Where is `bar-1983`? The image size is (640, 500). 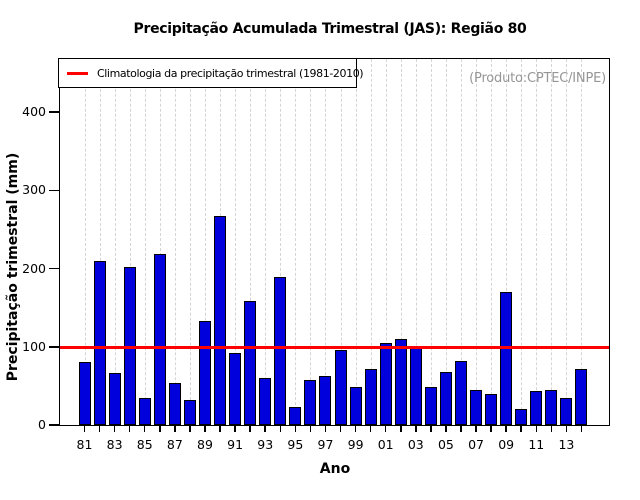
bar-1983 is located at coordinates (114, 399).